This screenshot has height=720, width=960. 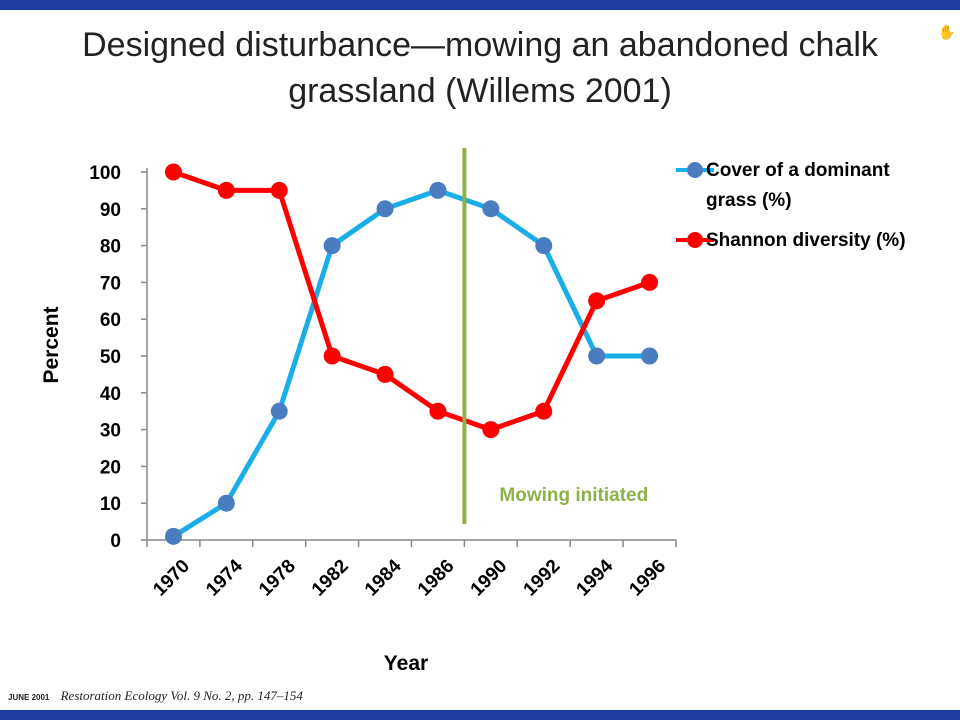 I want to click on y-tick-label: 0, so click(x=115, y=541).